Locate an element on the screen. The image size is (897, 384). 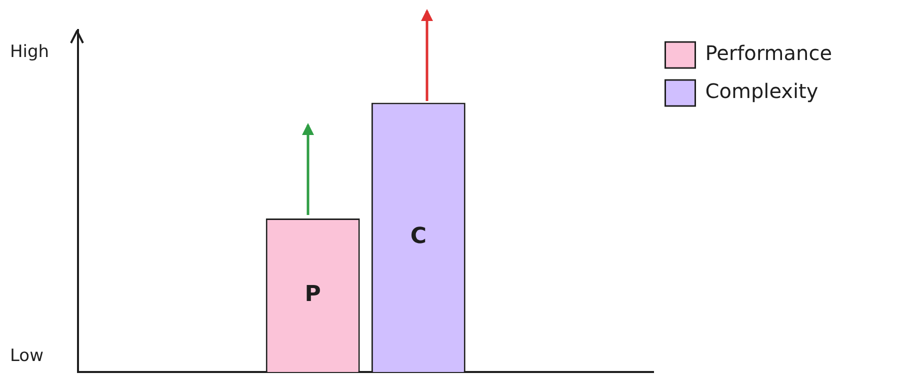
legend-label: Complexity is located at coordinates (761, 91).